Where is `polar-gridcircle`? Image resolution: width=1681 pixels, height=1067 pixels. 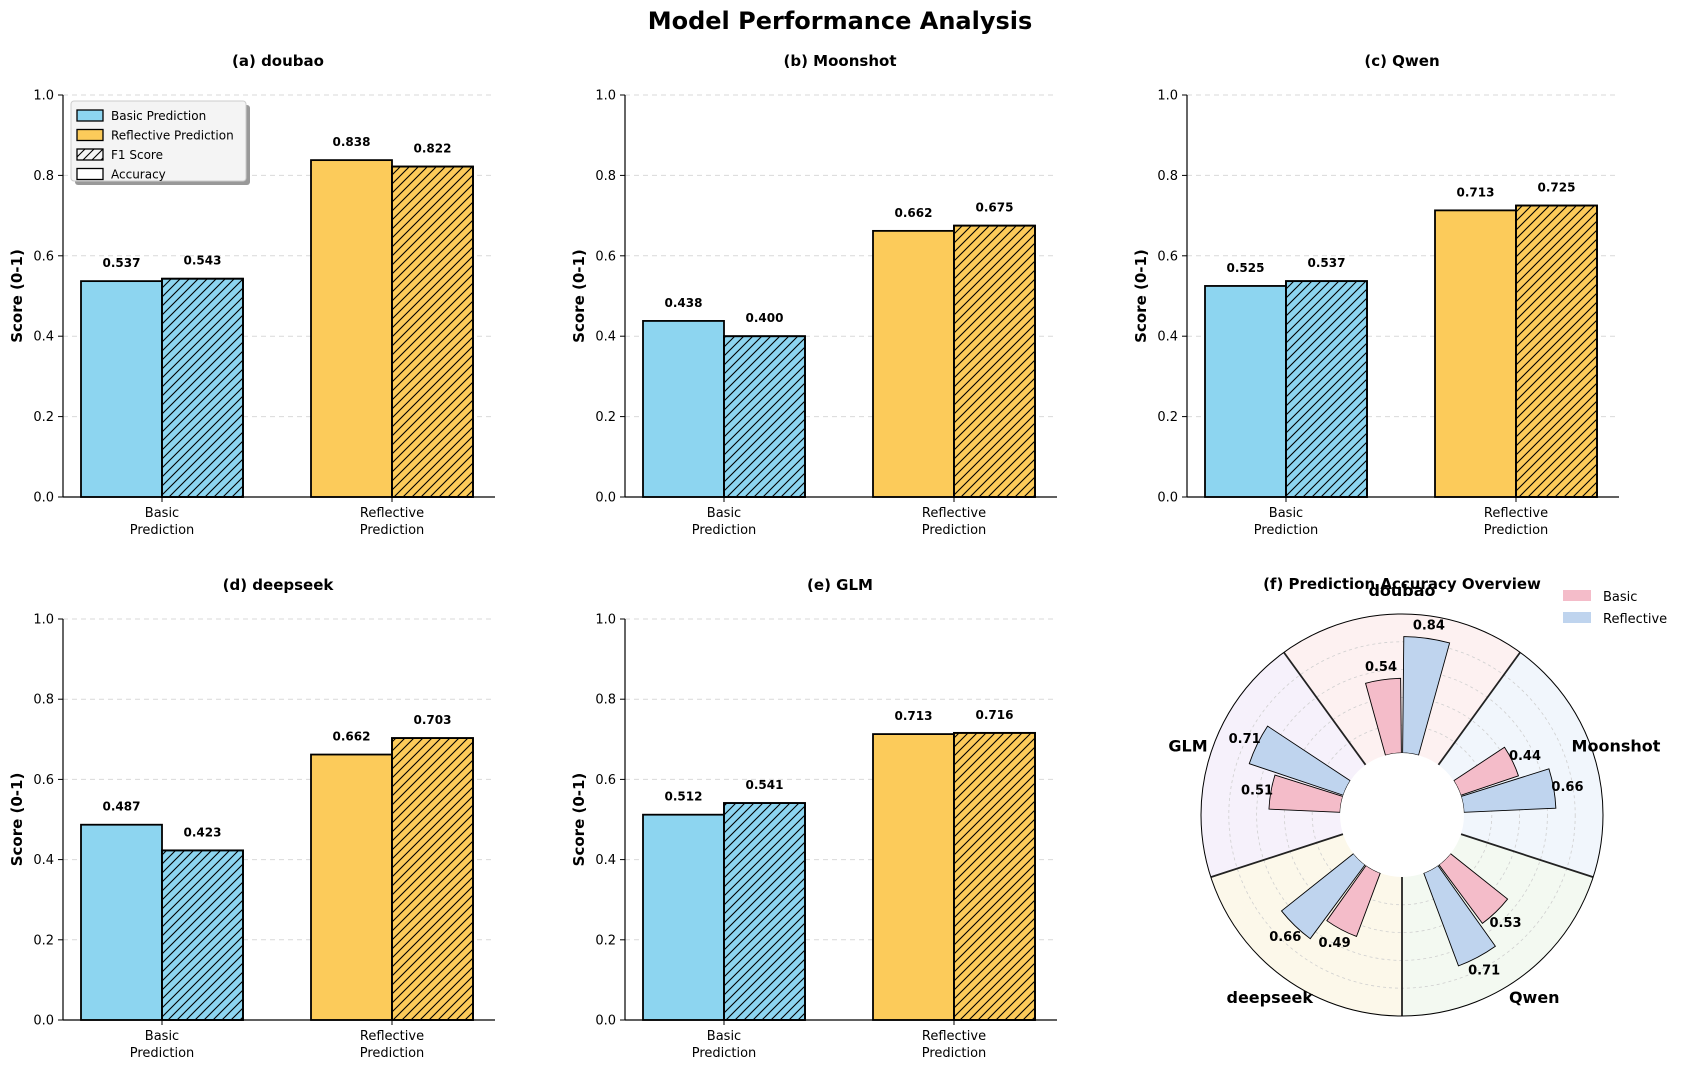 polar-gridcircle is located at coordinates (1402, 815).